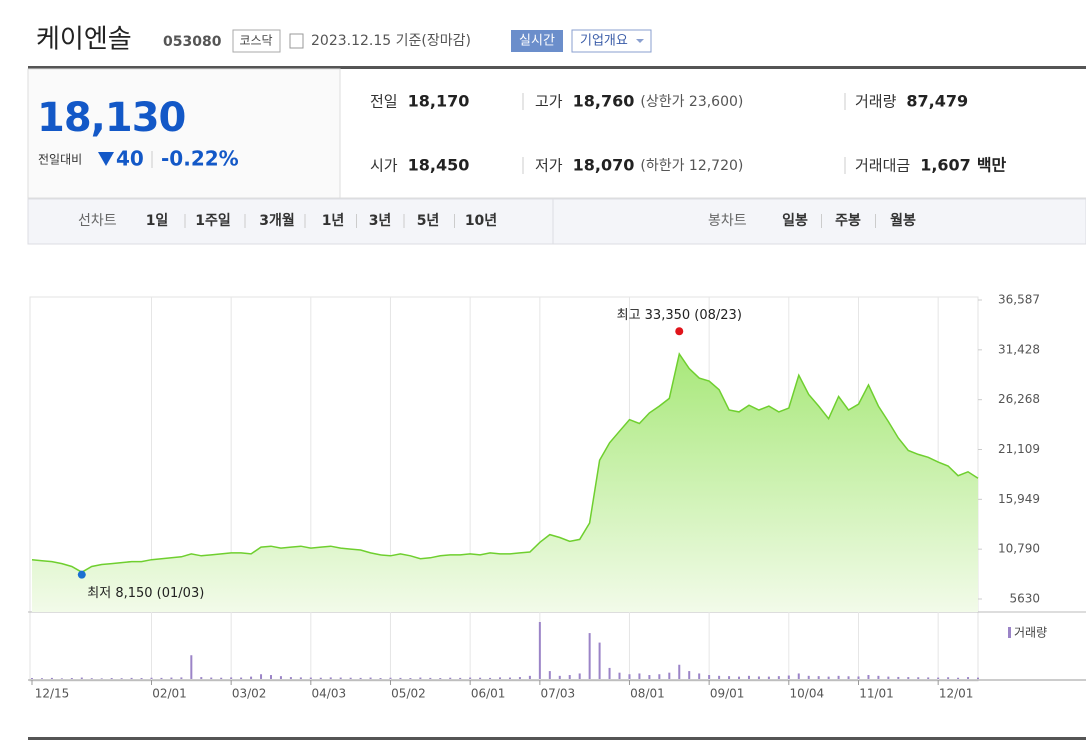  I want to click on x-tick-label: 03/02, so click(249, 694).